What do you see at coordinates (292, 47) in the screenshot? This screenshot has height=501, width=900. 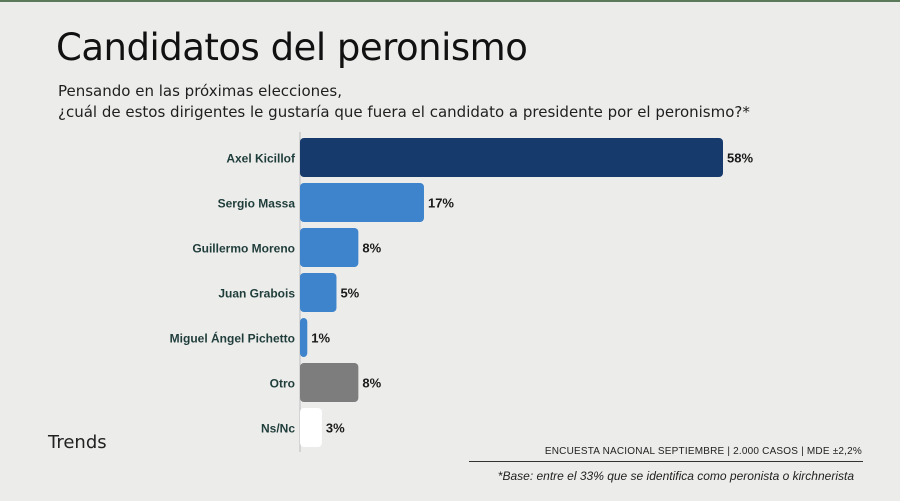 I see `page-title: Candidatos del peronismo` at bounding box center [292, 47].